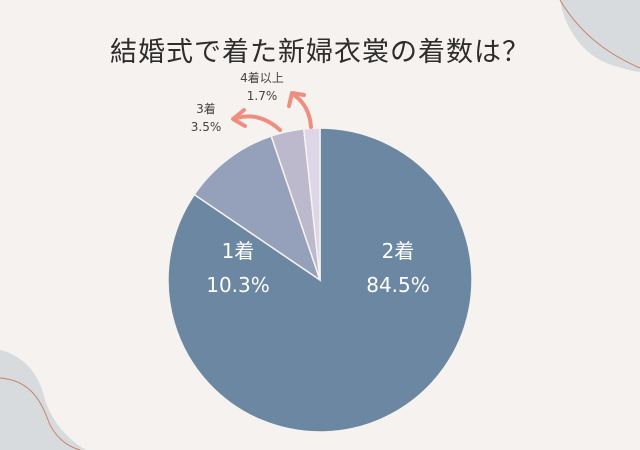 This screenshot has width=640, height=450. I want to click on chart-title: 結婚式で着た新婦衣裳の着数は？, so click(320, 52).